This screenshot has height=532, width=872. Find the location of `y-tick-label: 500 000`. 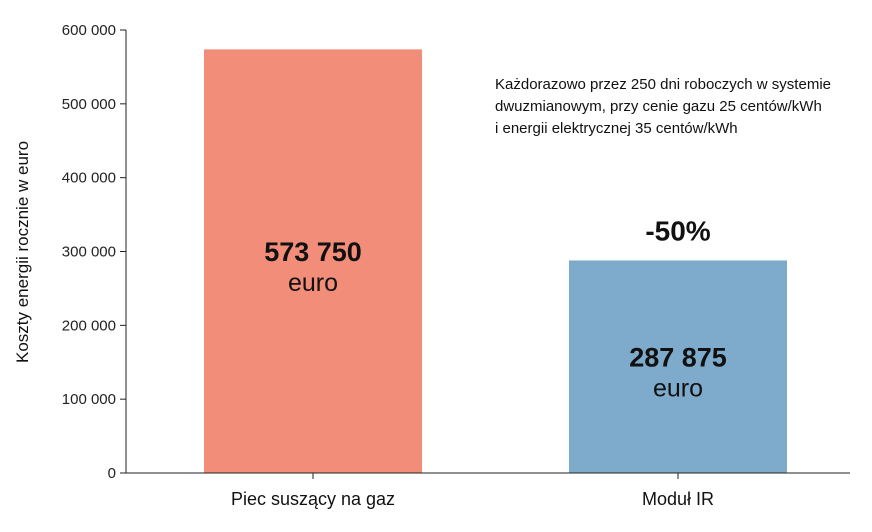

y-tick-label: 500 000 is located at coordinates (89, 104).